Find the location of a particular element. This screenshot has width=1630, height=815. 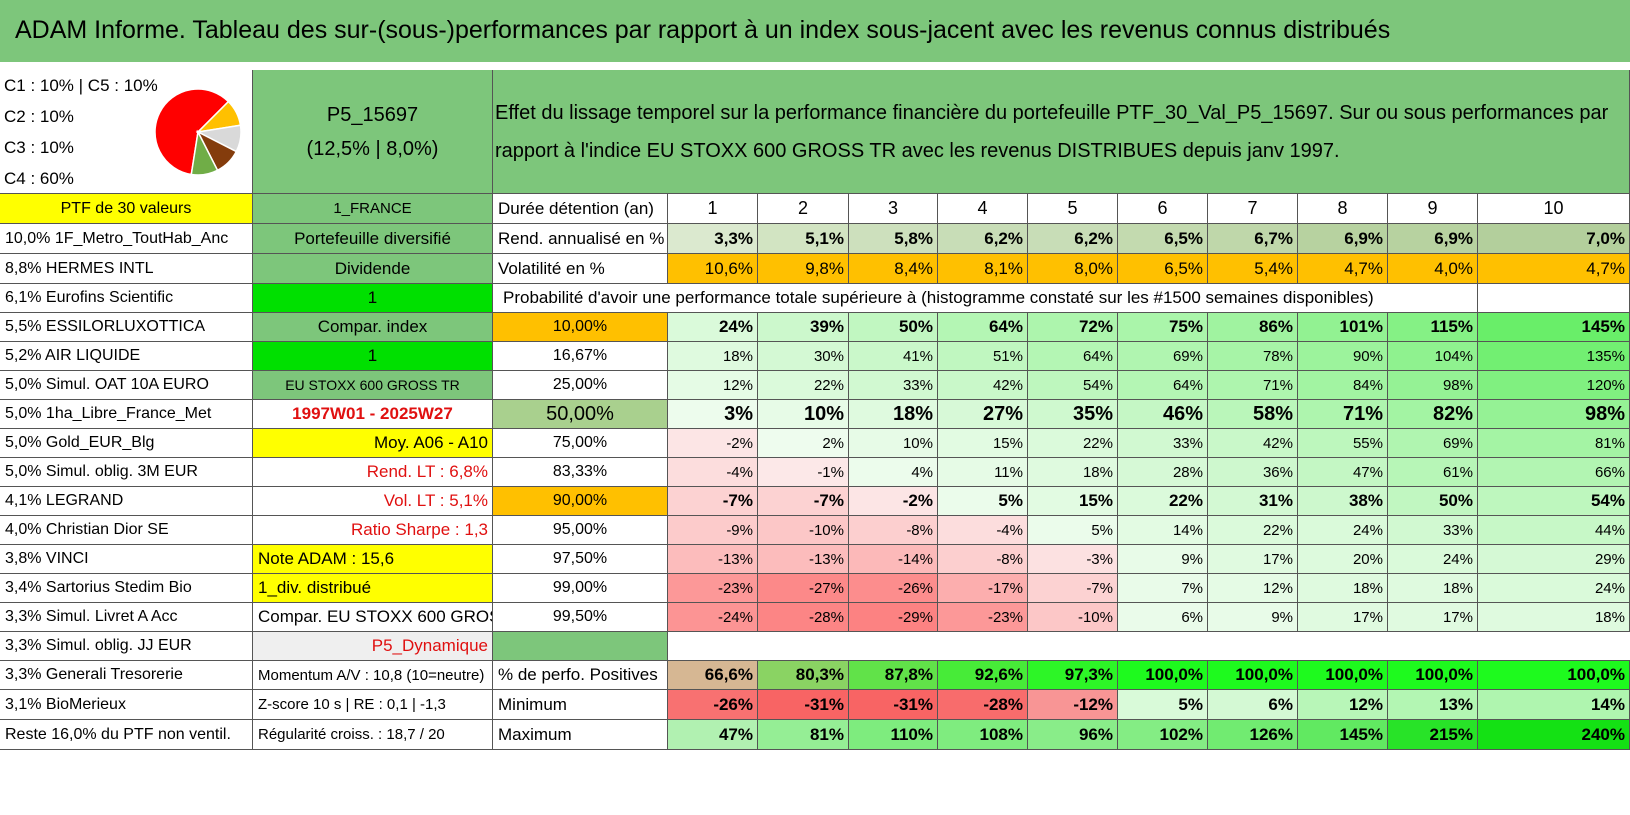

prob-threshold: 25,00% is located at coordinates (580, 385).